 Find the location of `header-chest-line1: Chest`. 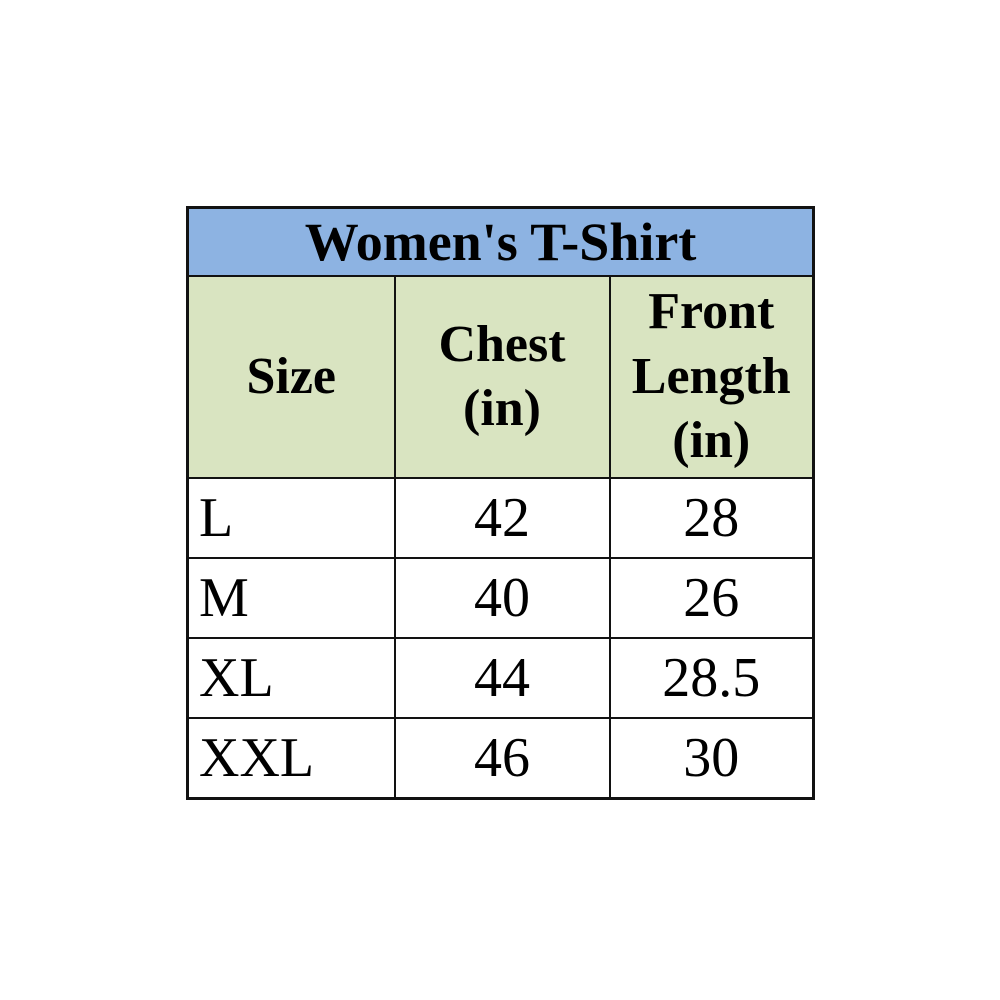

header-chest-line1: Chest is located at coordinates (502, 344).